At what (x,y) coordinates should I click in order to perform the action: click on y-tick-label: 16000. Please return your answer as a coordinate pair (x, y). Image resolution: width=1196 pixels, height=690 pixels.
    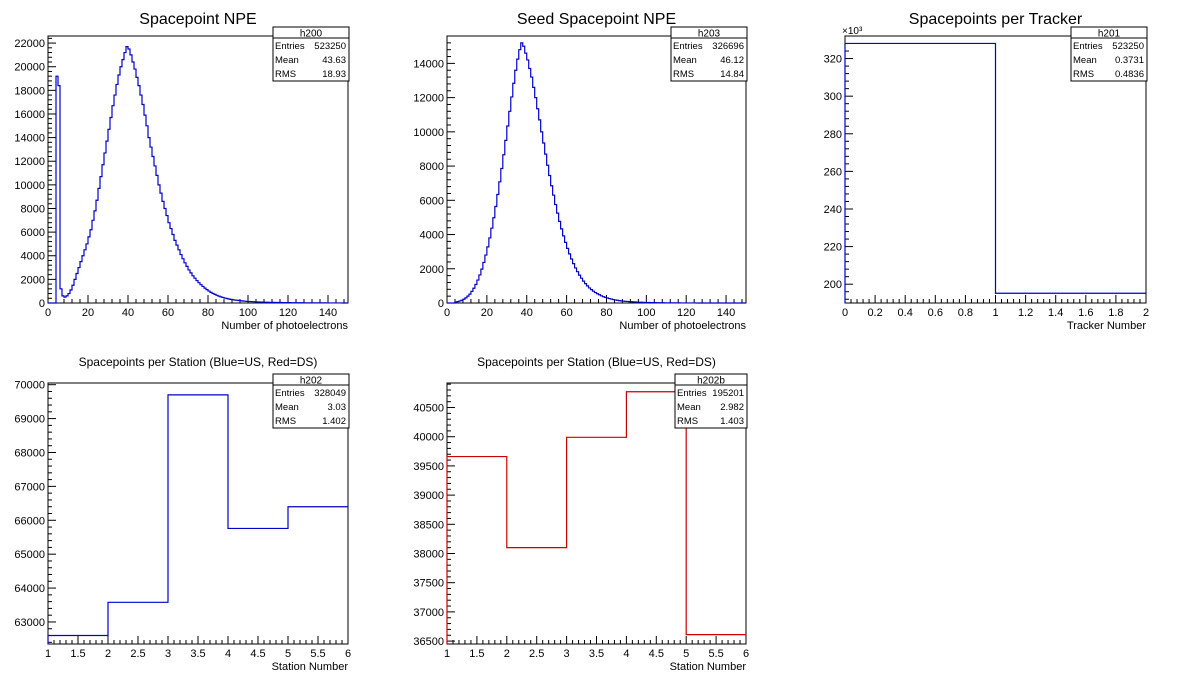
    Looking at the image, I should click on (29, 115).